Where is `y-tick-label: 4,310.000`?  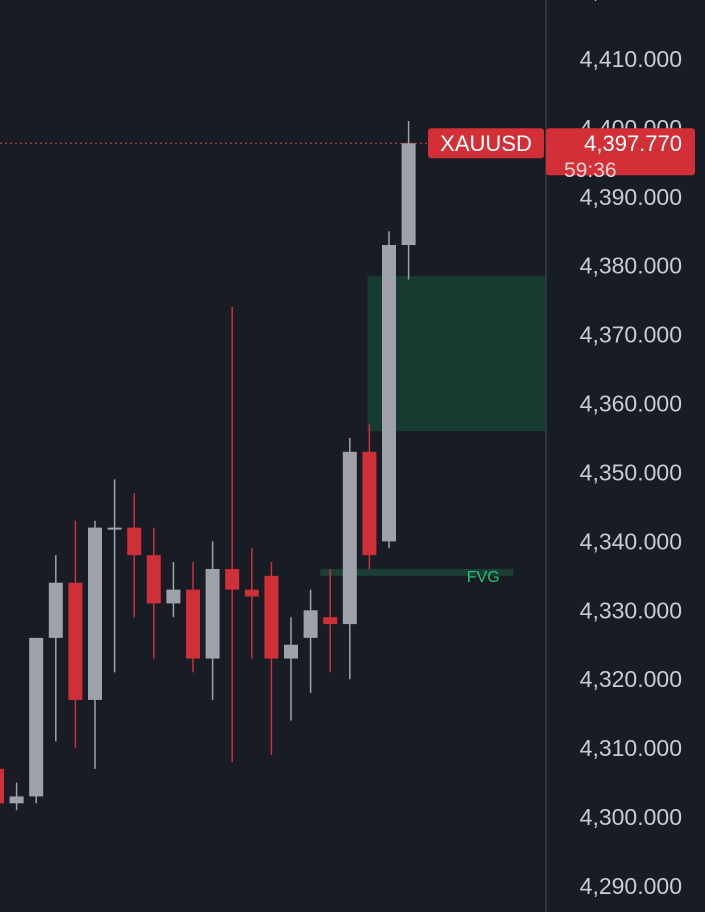 y-tick-label: 4,310.000 is located at coordinates (631, 748).